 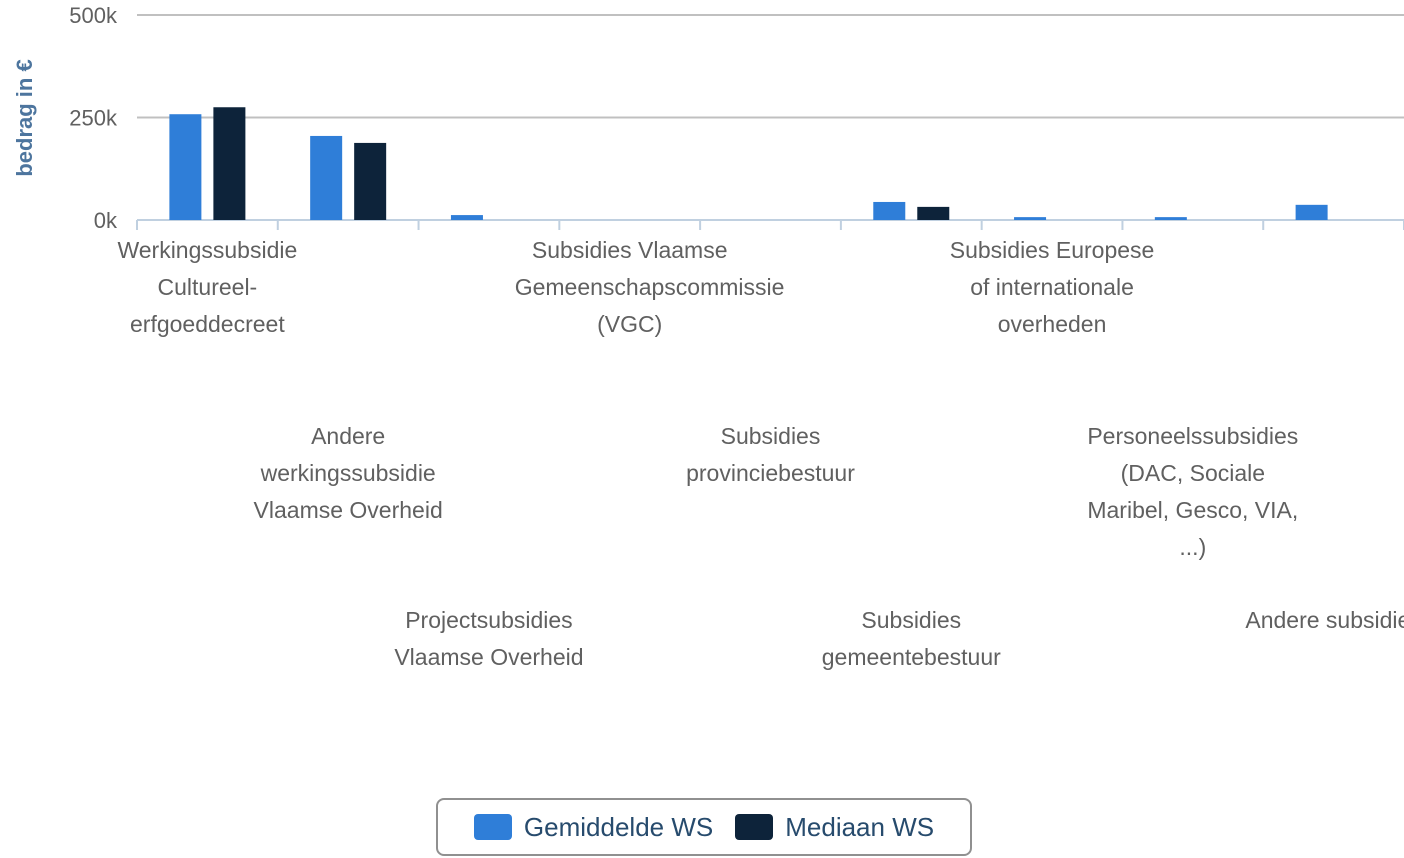 I want to click on legend-item: Gemiddelde WS, so click(x=593, y=827).